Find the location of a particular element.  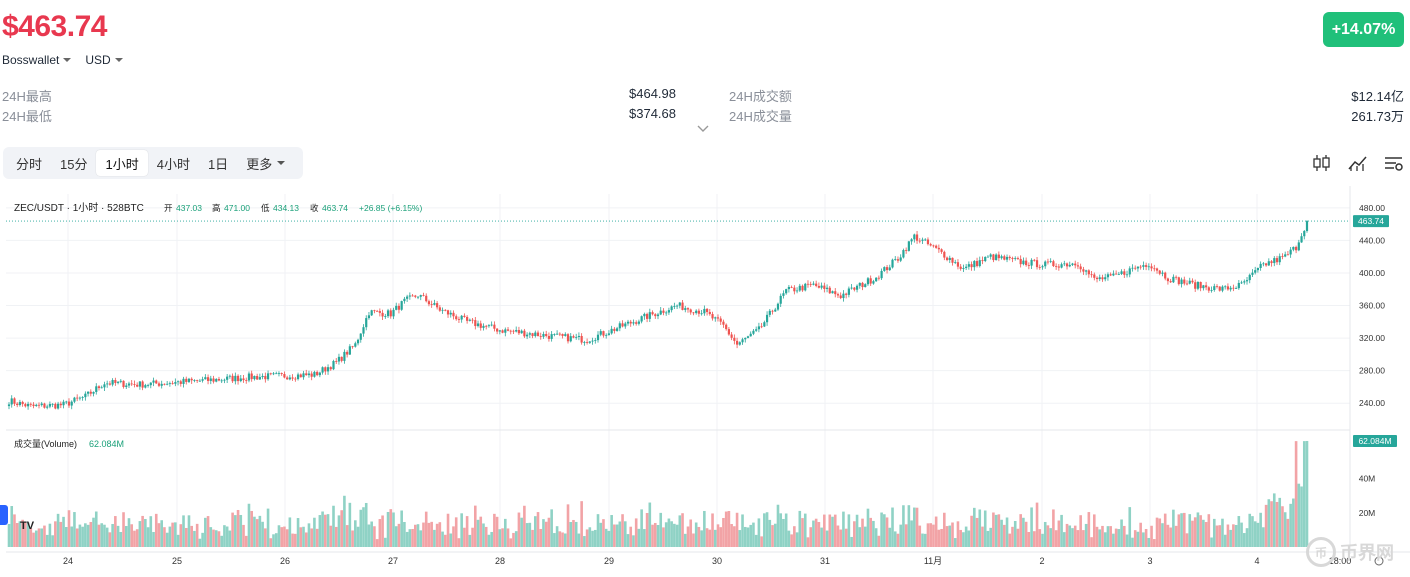

tab-timeshare: 分时 is located at coordinates (29, 164).